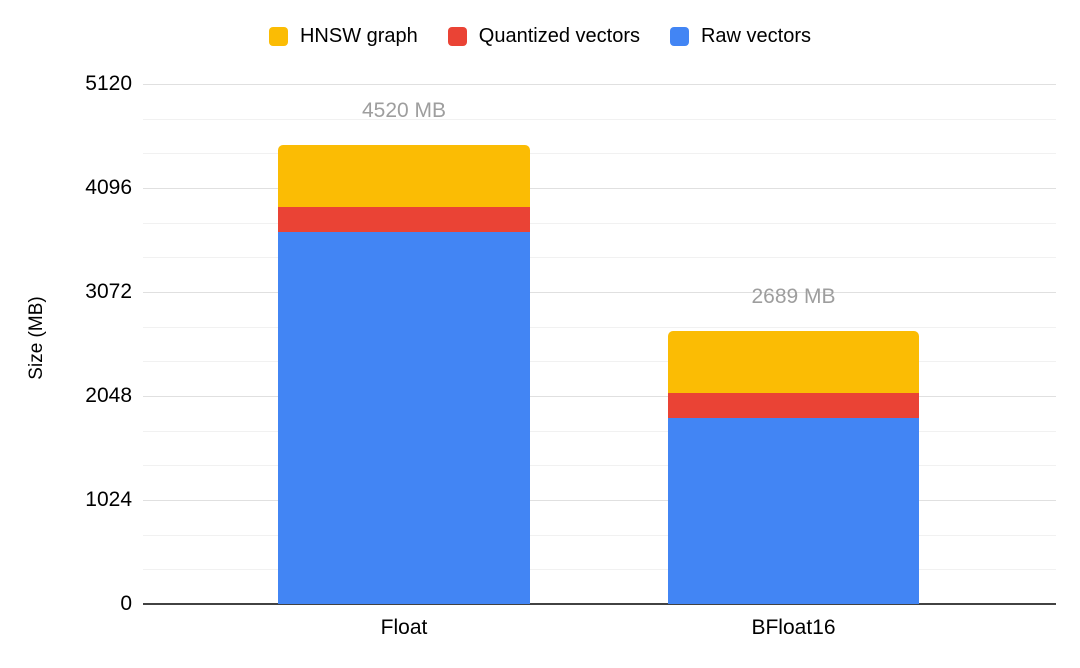 This screenshot has width=1080, height=668. What do you see at coordinates (793, 627) in the screenshot?
I see `x-axis-label: BFloat16` at bounding box center [793, 627].